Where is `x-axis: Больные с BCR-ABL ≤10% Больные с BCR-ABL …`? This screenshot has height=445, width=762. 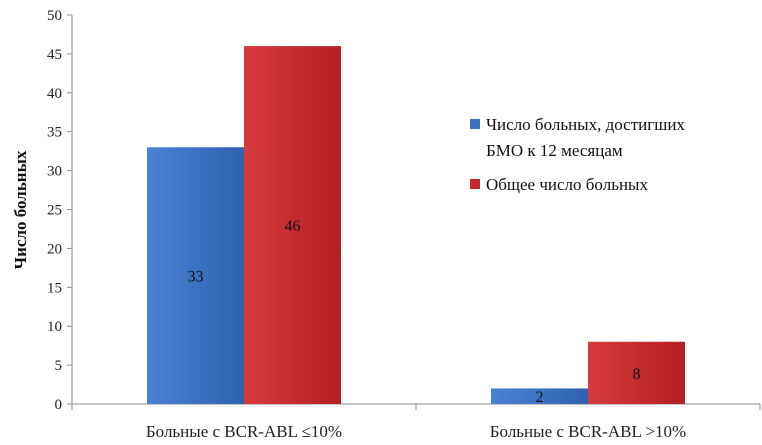 x-axis: Больные с BCR-ABL ≤10% Больные с BCR-ABL … is located at coordinates (416, 422).